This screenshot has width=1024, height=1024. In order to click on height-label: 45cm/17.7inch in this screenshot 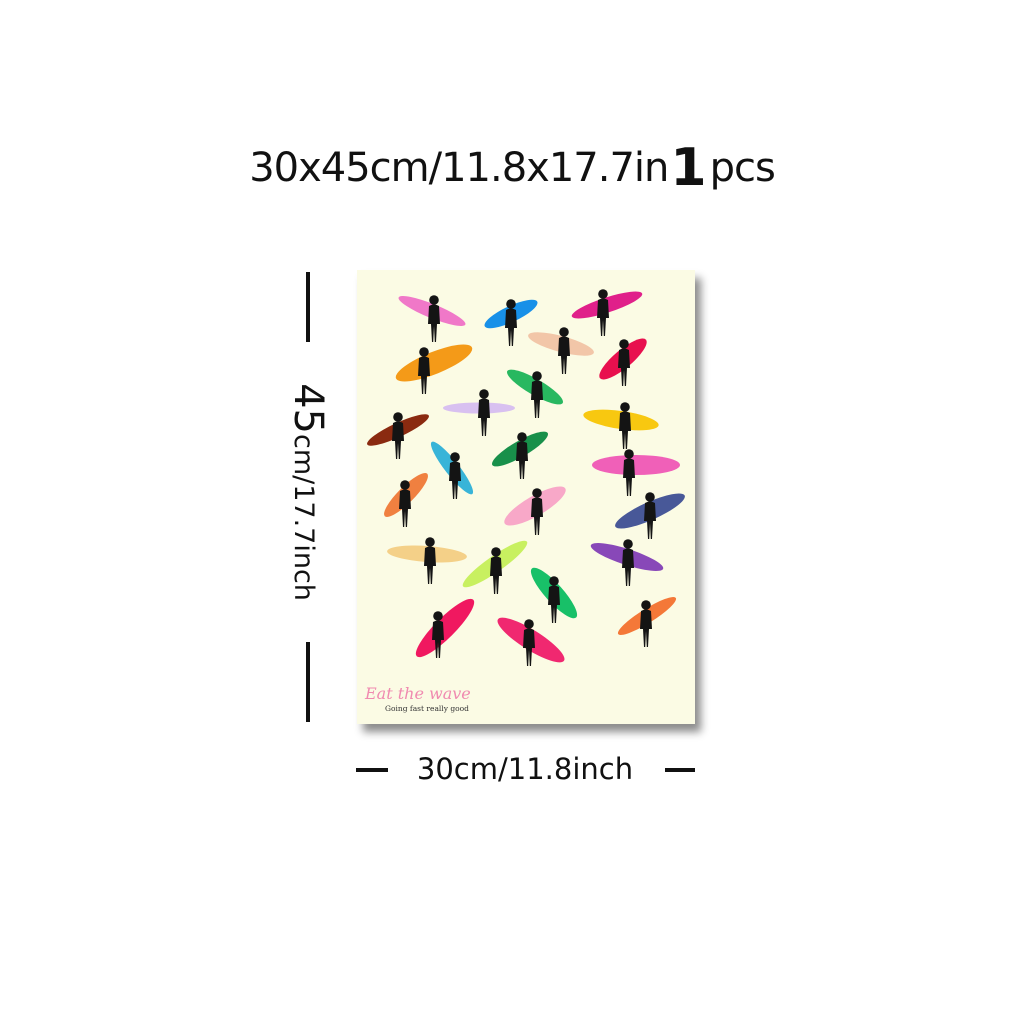, I will do `click(308, 492)`.